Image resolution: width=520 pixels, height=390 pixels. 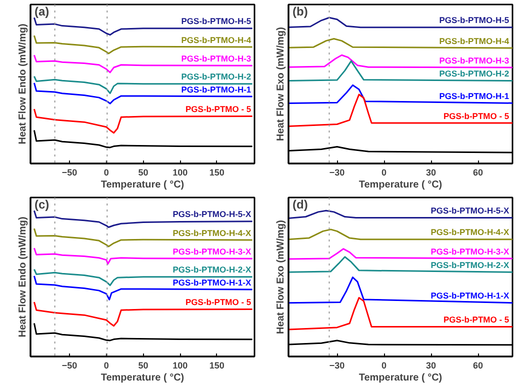 What do you see at coordinates (42, 11) in the screenshot?
I see `chart-title: (a)` at bounding box center [42, 11].